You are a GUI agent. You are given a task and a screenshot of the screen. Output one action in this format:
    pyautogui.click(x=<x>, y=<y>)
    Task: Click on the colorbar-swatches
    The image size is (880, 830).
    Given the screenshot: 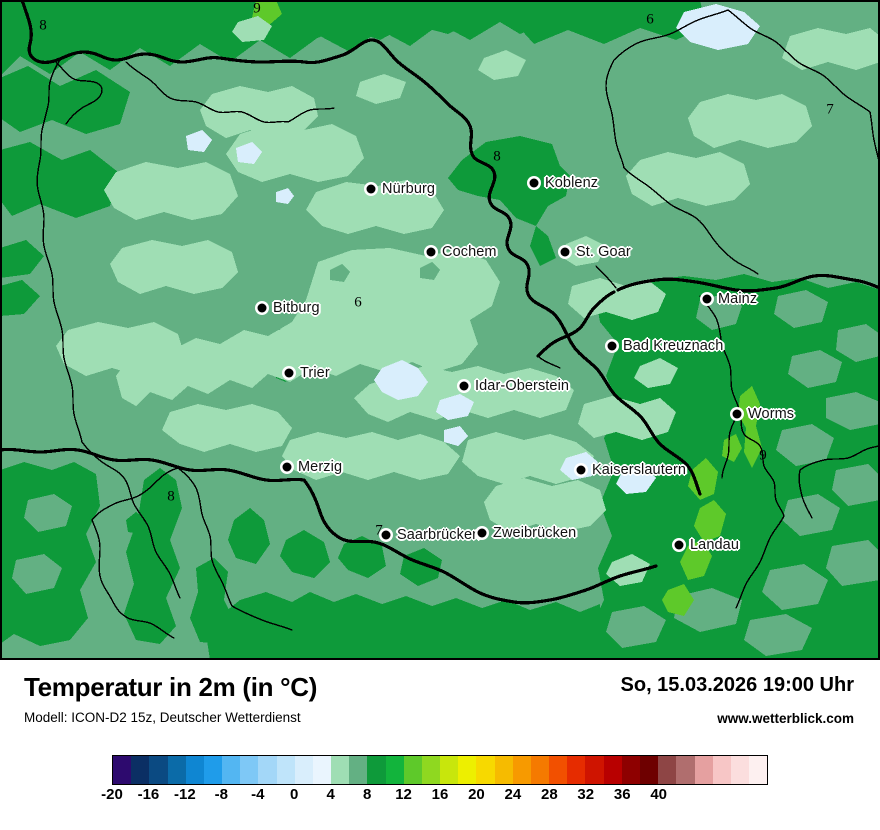 What is the action you would take?
    pyautogui.click(x=440, y=770)
    